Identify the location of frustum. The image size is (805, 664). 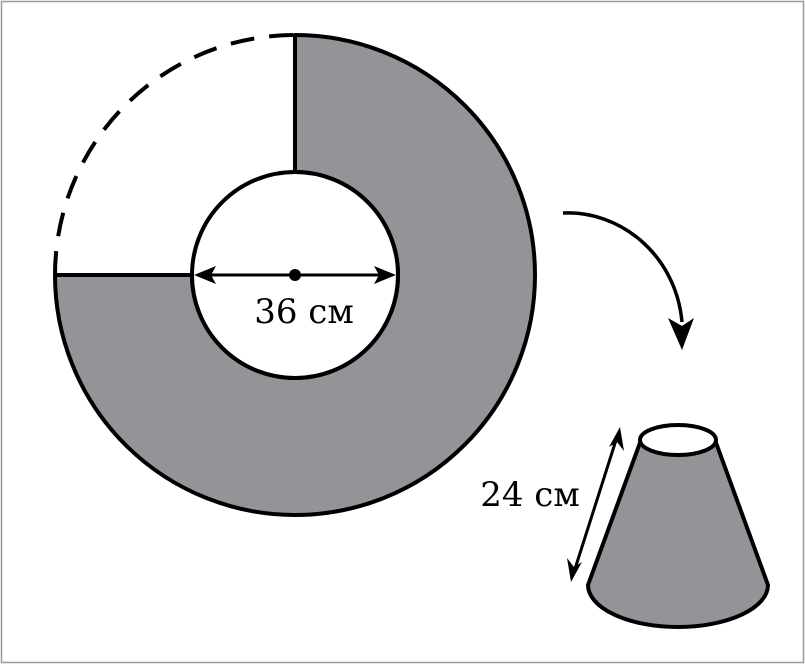
(678, 526).